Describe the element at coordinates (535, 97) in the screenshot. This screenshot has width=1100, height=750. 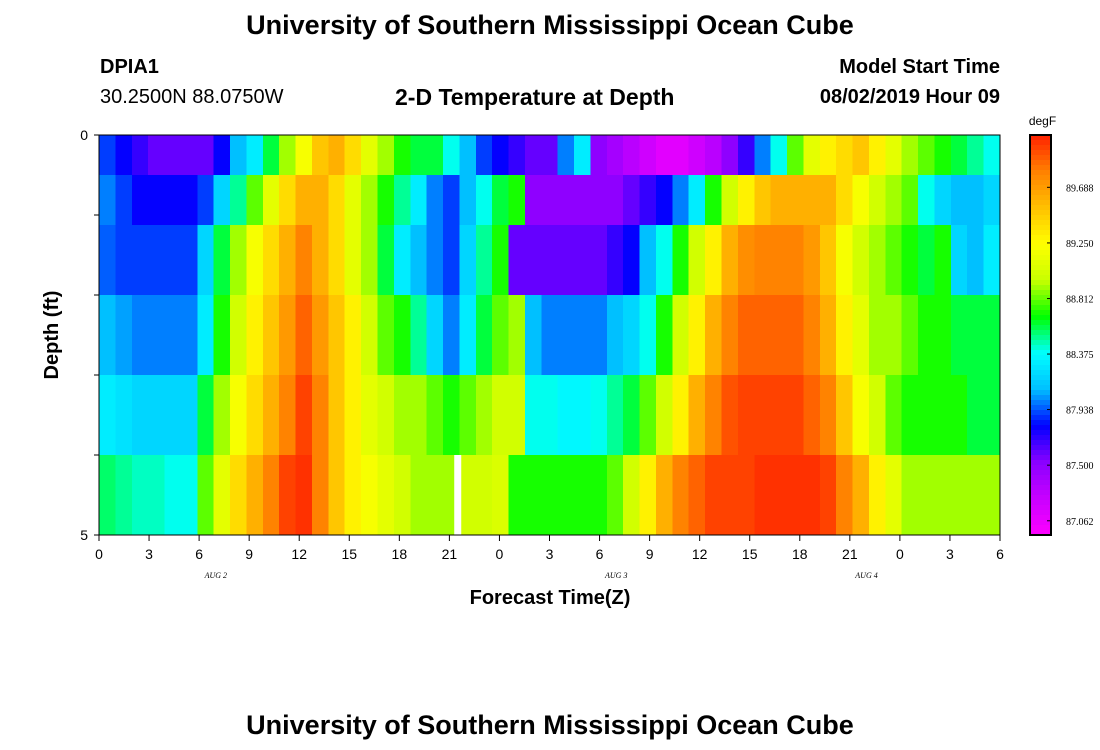
I see `plot-title: 2-D Temperature at Depth` at that location.